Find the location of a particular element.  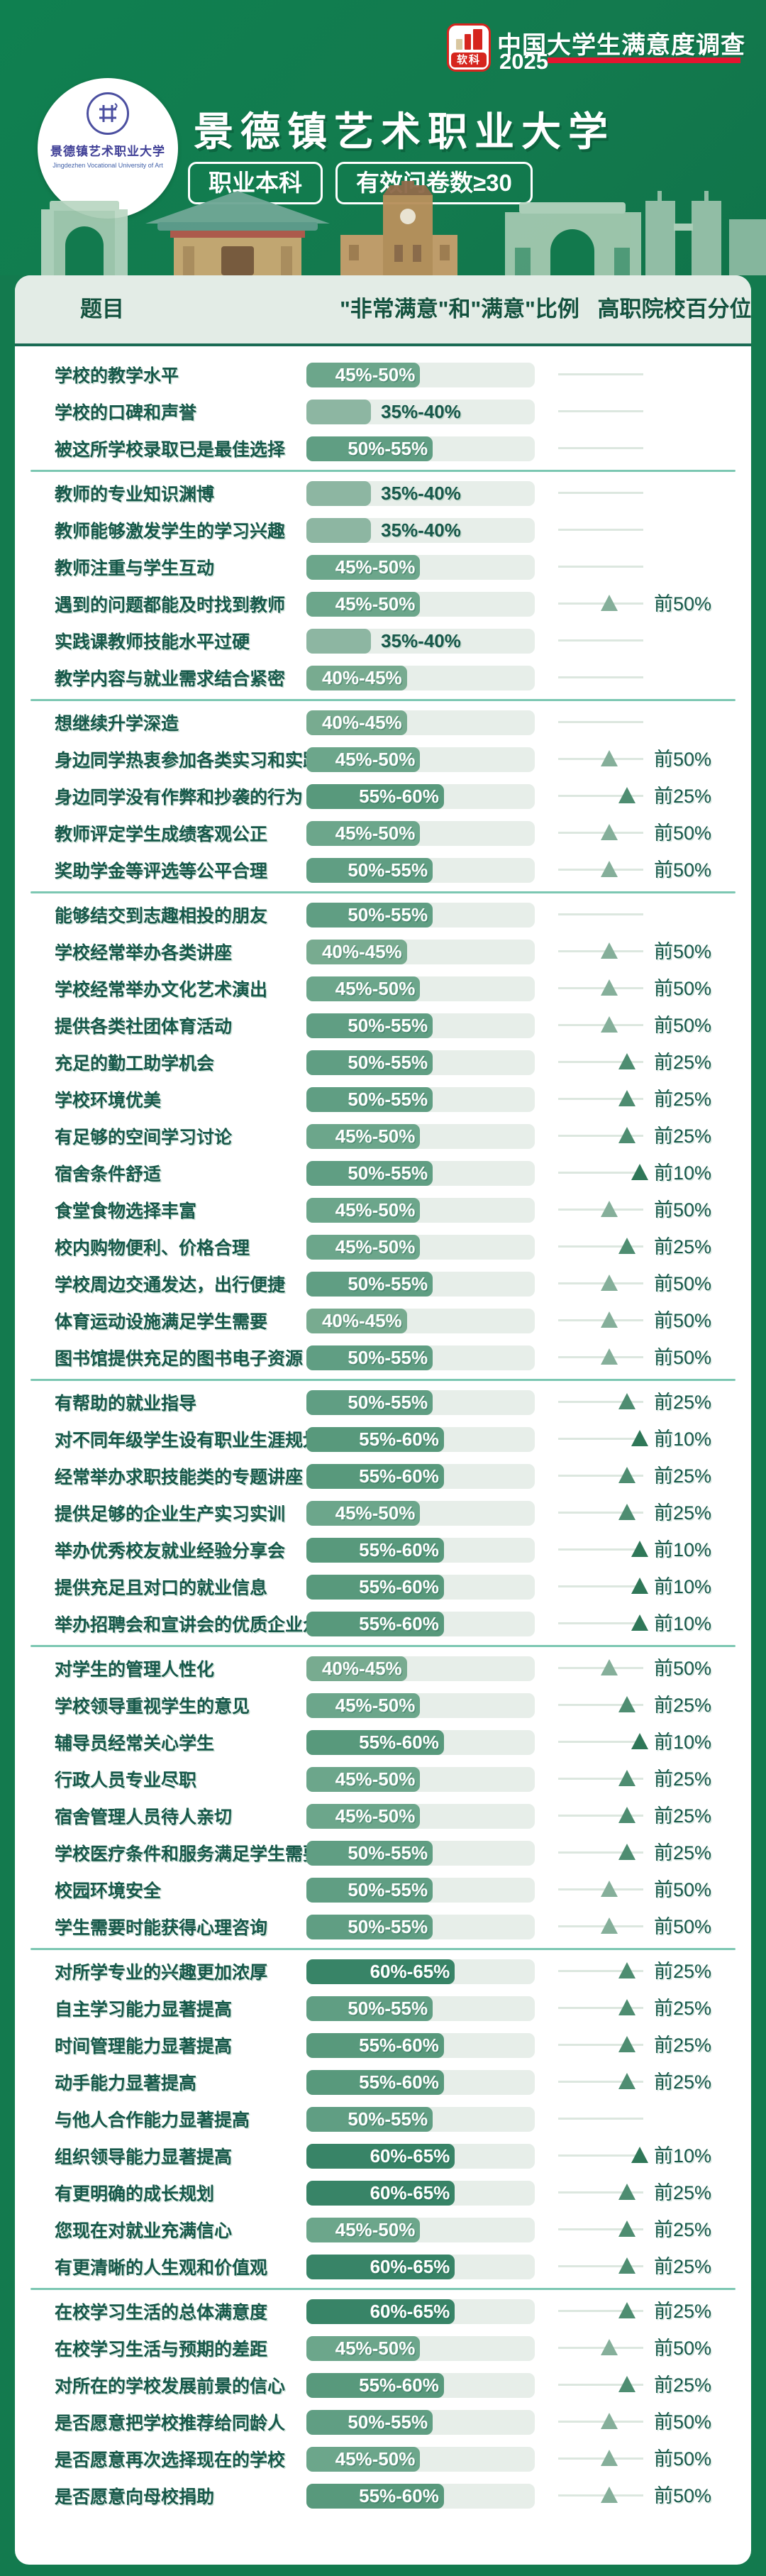

ruanke-logo-text: 软科 is located at coordinates (469, 60).